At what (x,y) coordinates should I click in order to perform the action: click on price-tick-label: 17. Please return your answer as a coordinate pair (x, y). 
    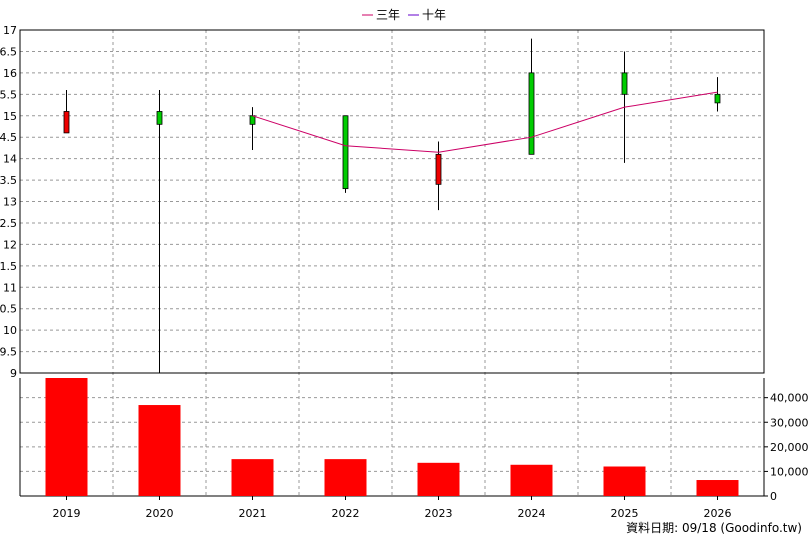
    Looking at the image, I should click on (10, 30).